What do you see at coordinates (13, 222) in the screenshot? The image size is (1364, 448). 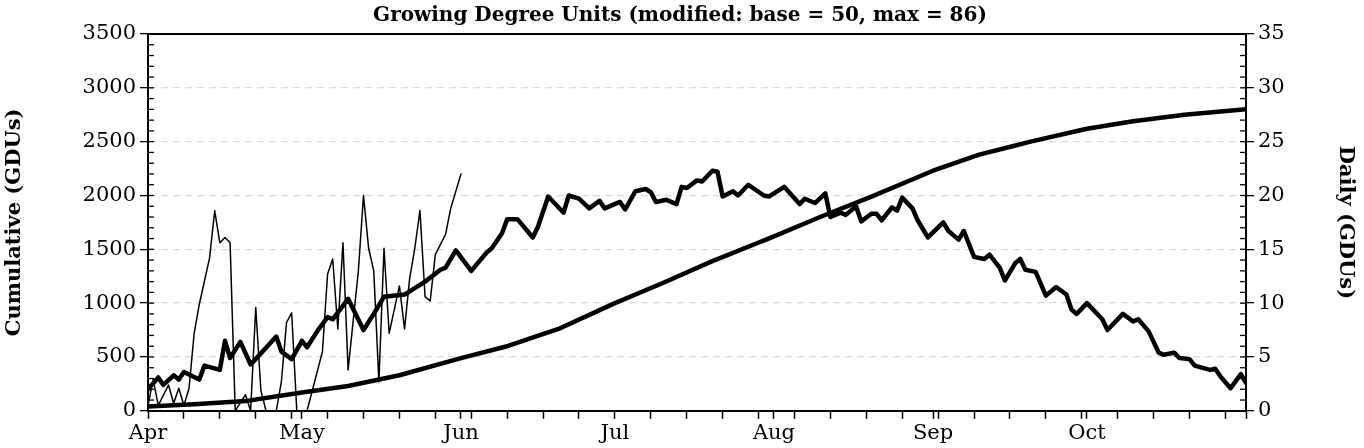 I see `y-axis-title: Cumulative (GDUs)` at bounding box center [13, 222].